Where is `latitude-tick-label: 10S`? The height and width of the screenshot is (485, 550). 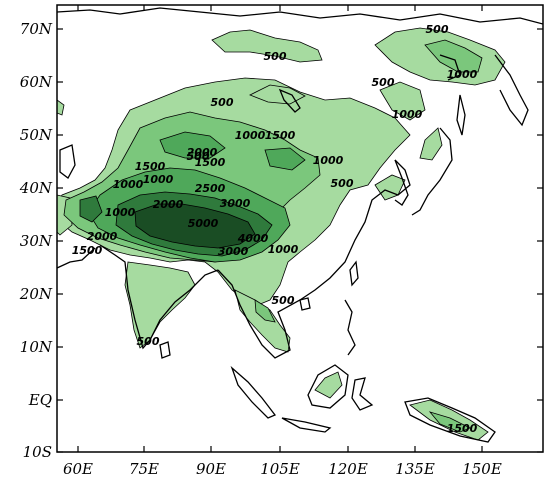
latitude-tick-label: 10S is located at coordinates (37, 452).